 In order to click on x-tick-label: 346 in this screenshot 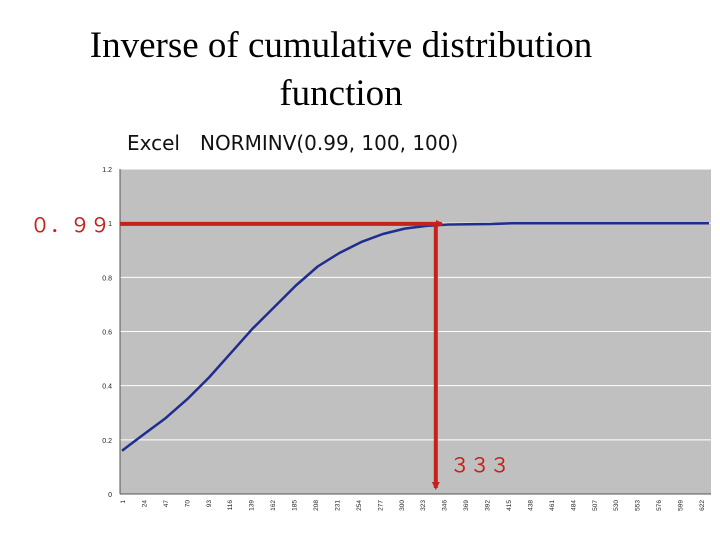, I will do `click(445, 505)`.